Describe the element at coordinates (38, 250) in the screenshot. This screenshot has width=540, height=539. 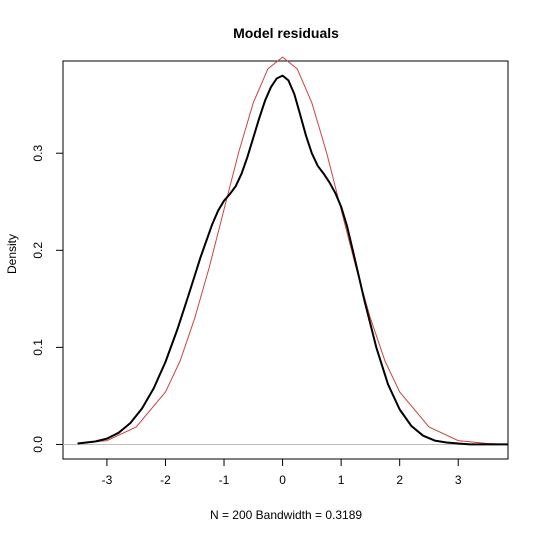
I see `y-tick-label: 0.2` at that location.